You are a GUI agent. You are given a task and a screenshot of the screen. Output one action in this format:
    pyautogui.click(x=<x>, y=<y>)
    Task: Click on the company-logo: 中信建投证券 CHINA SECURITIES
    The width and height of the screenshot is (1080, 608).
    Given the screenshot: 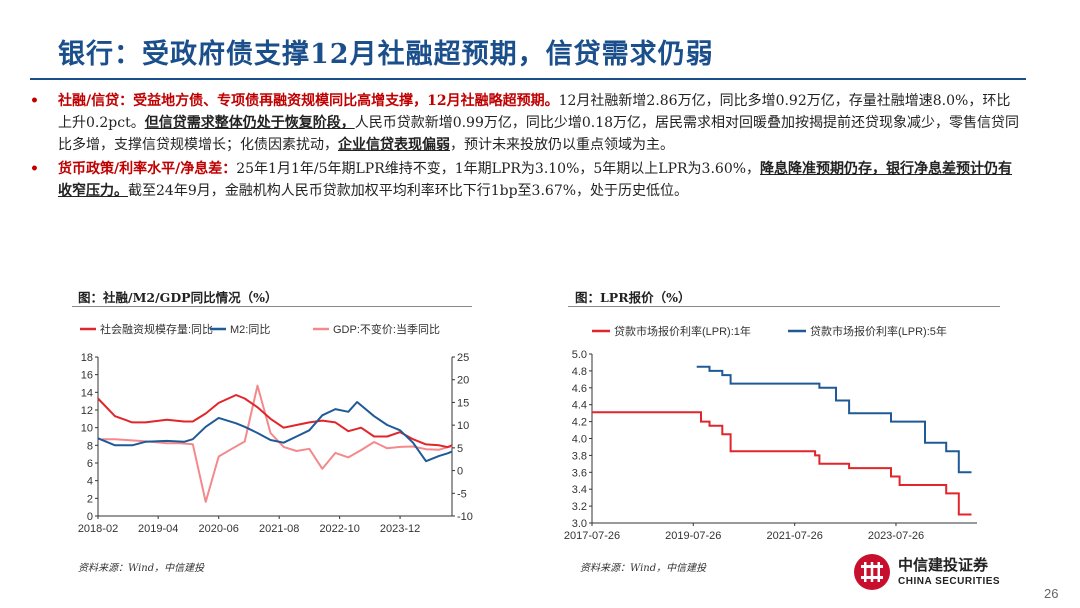 What is the action you would take?
    pyautogui.click(x=942, y=572)
    